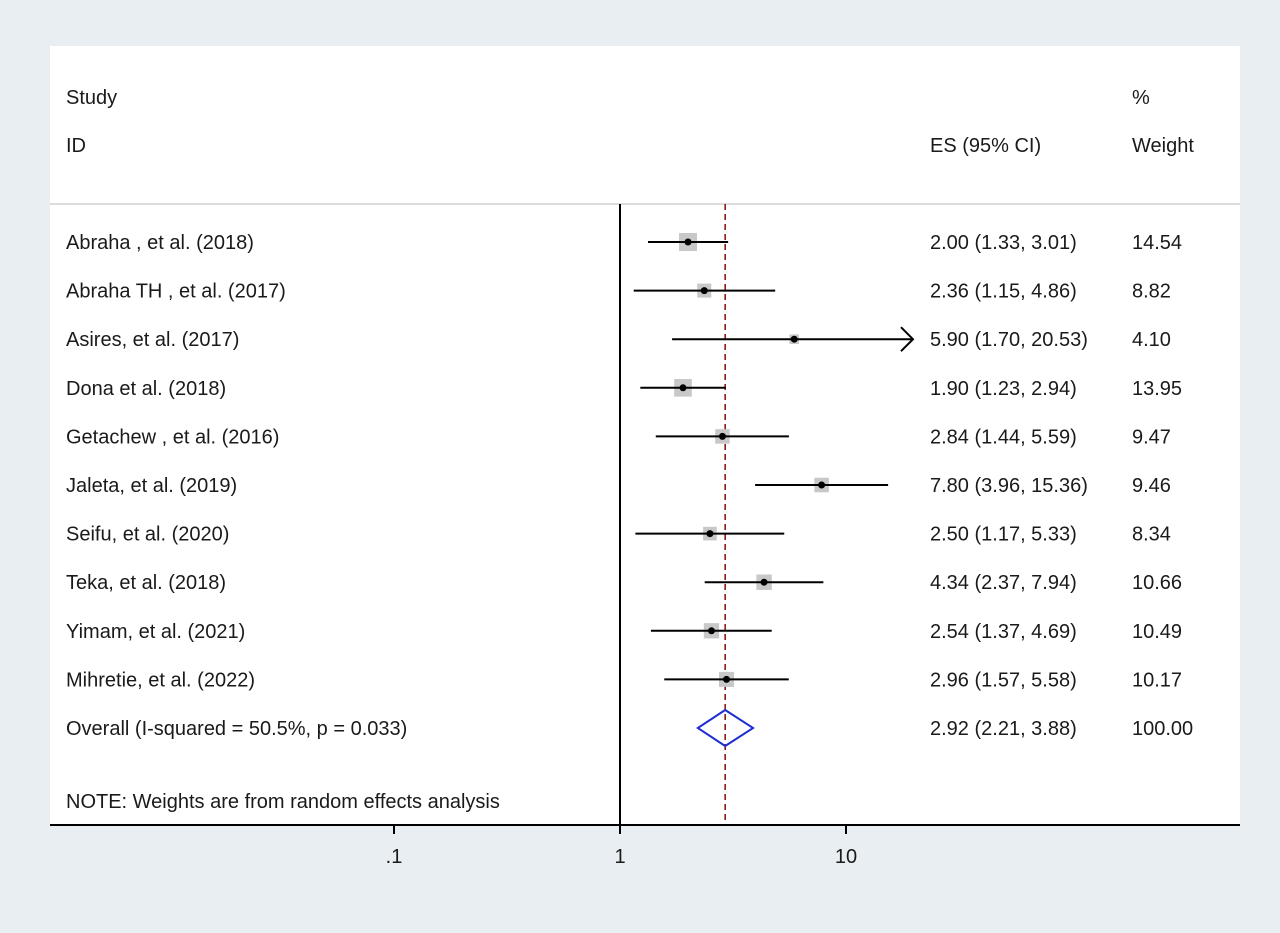 This screenshot has height=933, width=1280. What do you see at coordinates (1003, 243) in the screenshot?
I see `es-ci-value: 2.00 (1.33, 3.01)` at bounding box center [1003, 243].